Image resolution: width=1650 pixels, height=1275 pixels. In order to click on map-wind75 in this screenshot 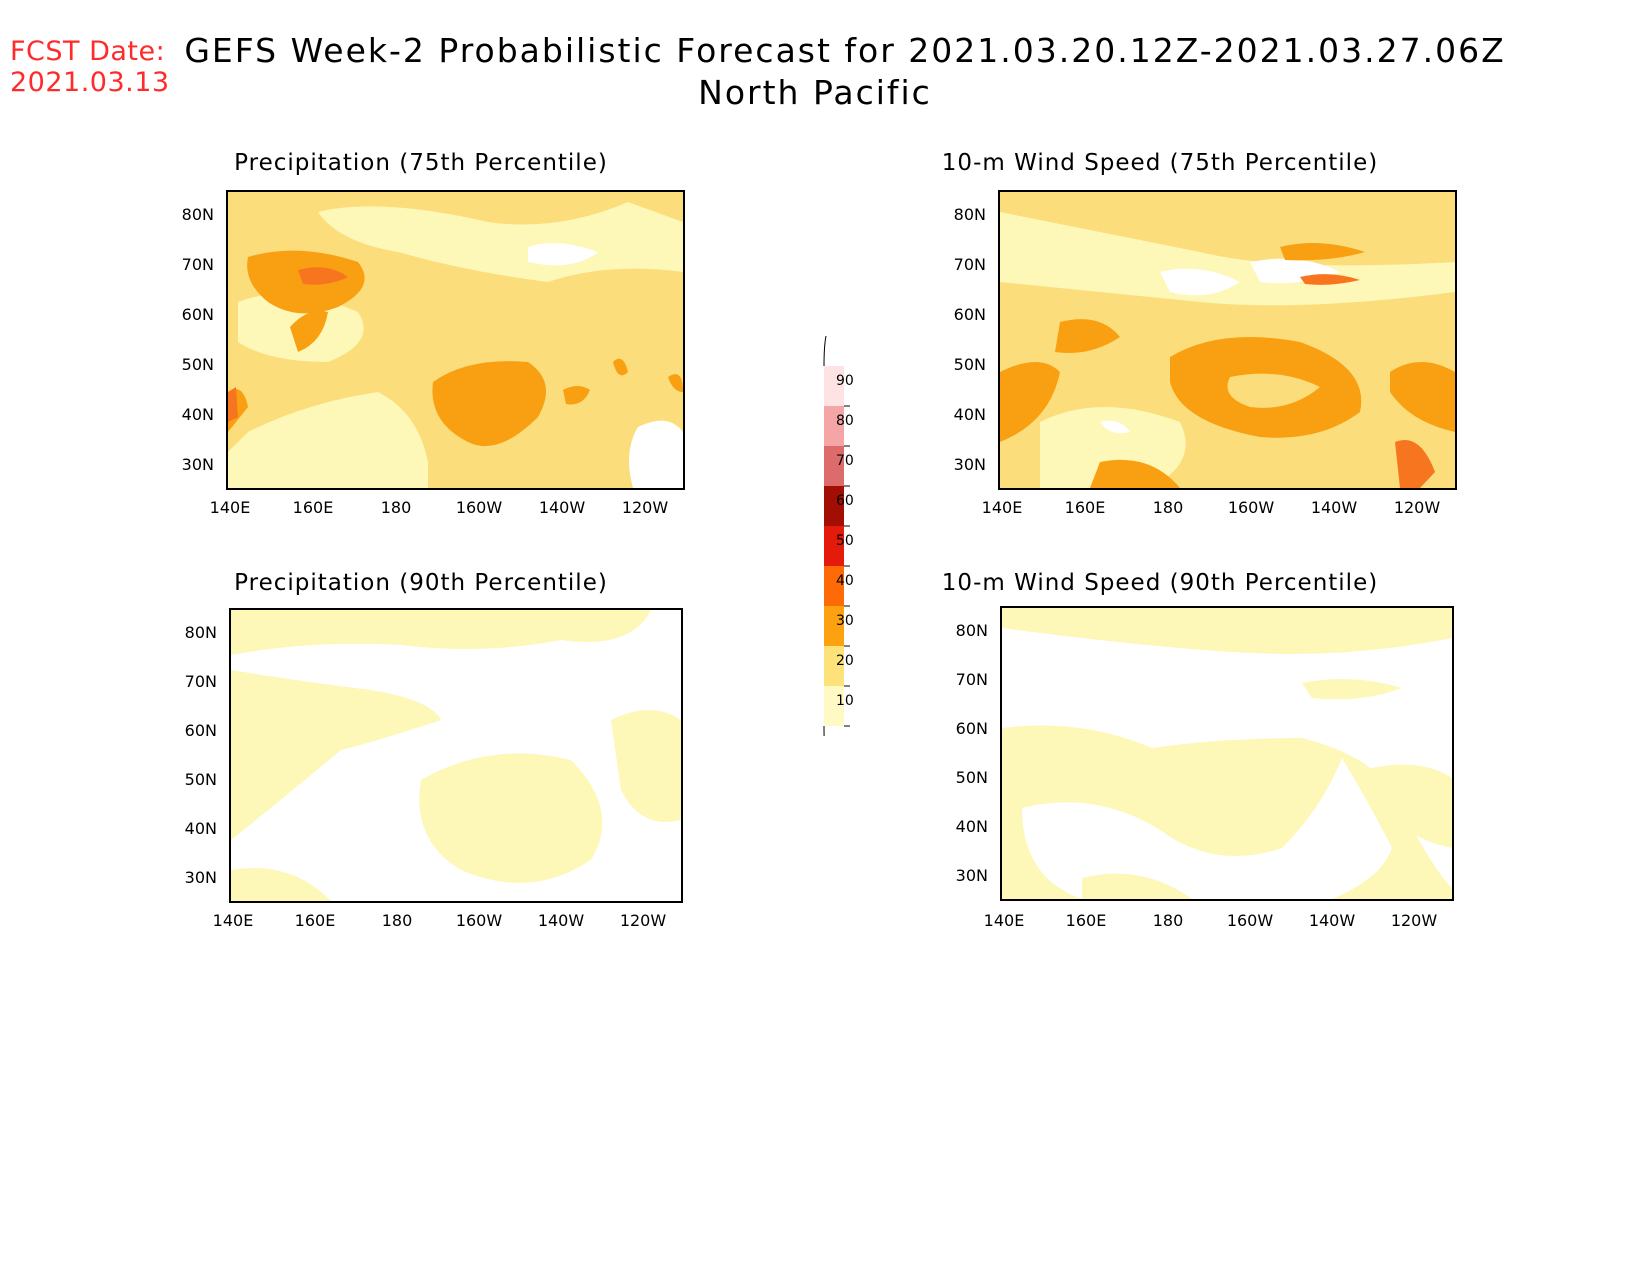, I will do `click(1227, 340)`.